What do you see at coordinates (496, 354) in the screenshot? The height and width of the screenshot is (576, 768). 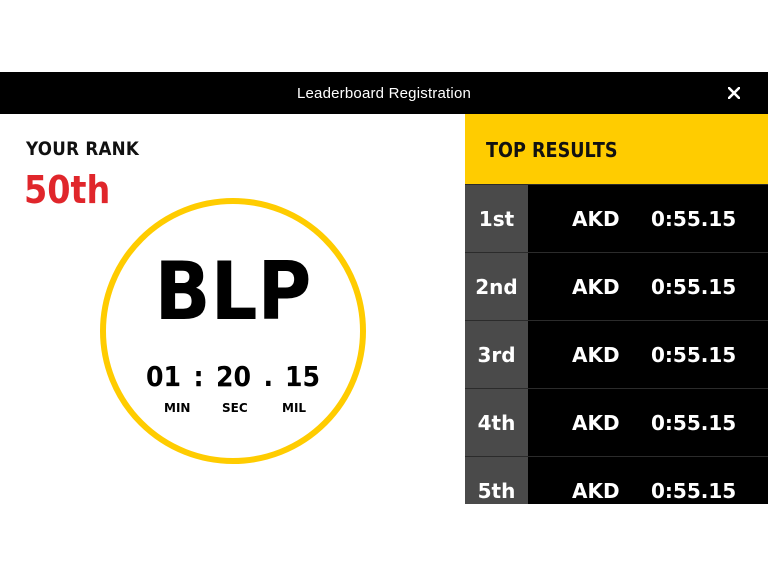 I see `result-position: 3rd` at bounding box center [496, 354].